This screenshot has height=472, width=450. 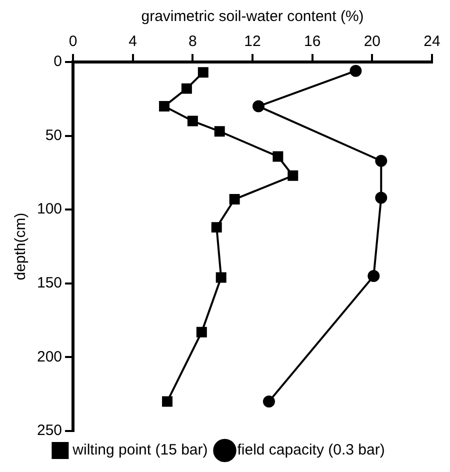 What do you see at coordinates (133, 41) in the screenshot?
I see `x-tick-label: 4` at bounding box center [133, 41].